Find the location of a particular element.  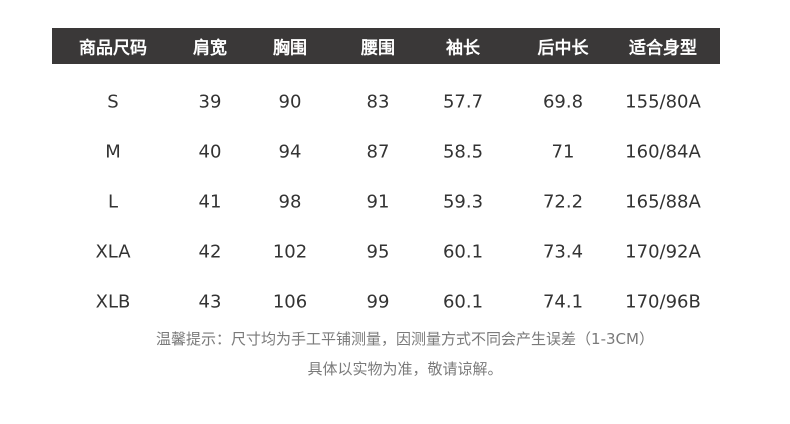

note-line-1: 温馨提示：尺寸均为手工平铺测量，因测量方式不同会产生误差（1-3CM） is located at coordinates (405, 339).